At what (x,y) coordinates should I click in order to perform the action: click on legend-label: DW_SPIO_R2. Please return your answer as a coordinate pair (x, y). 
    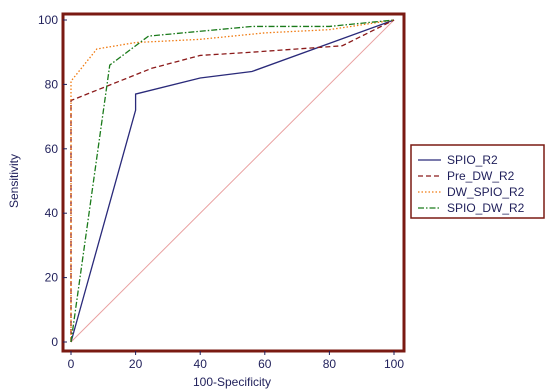
    Looking at the image, I should click on (486, 192).